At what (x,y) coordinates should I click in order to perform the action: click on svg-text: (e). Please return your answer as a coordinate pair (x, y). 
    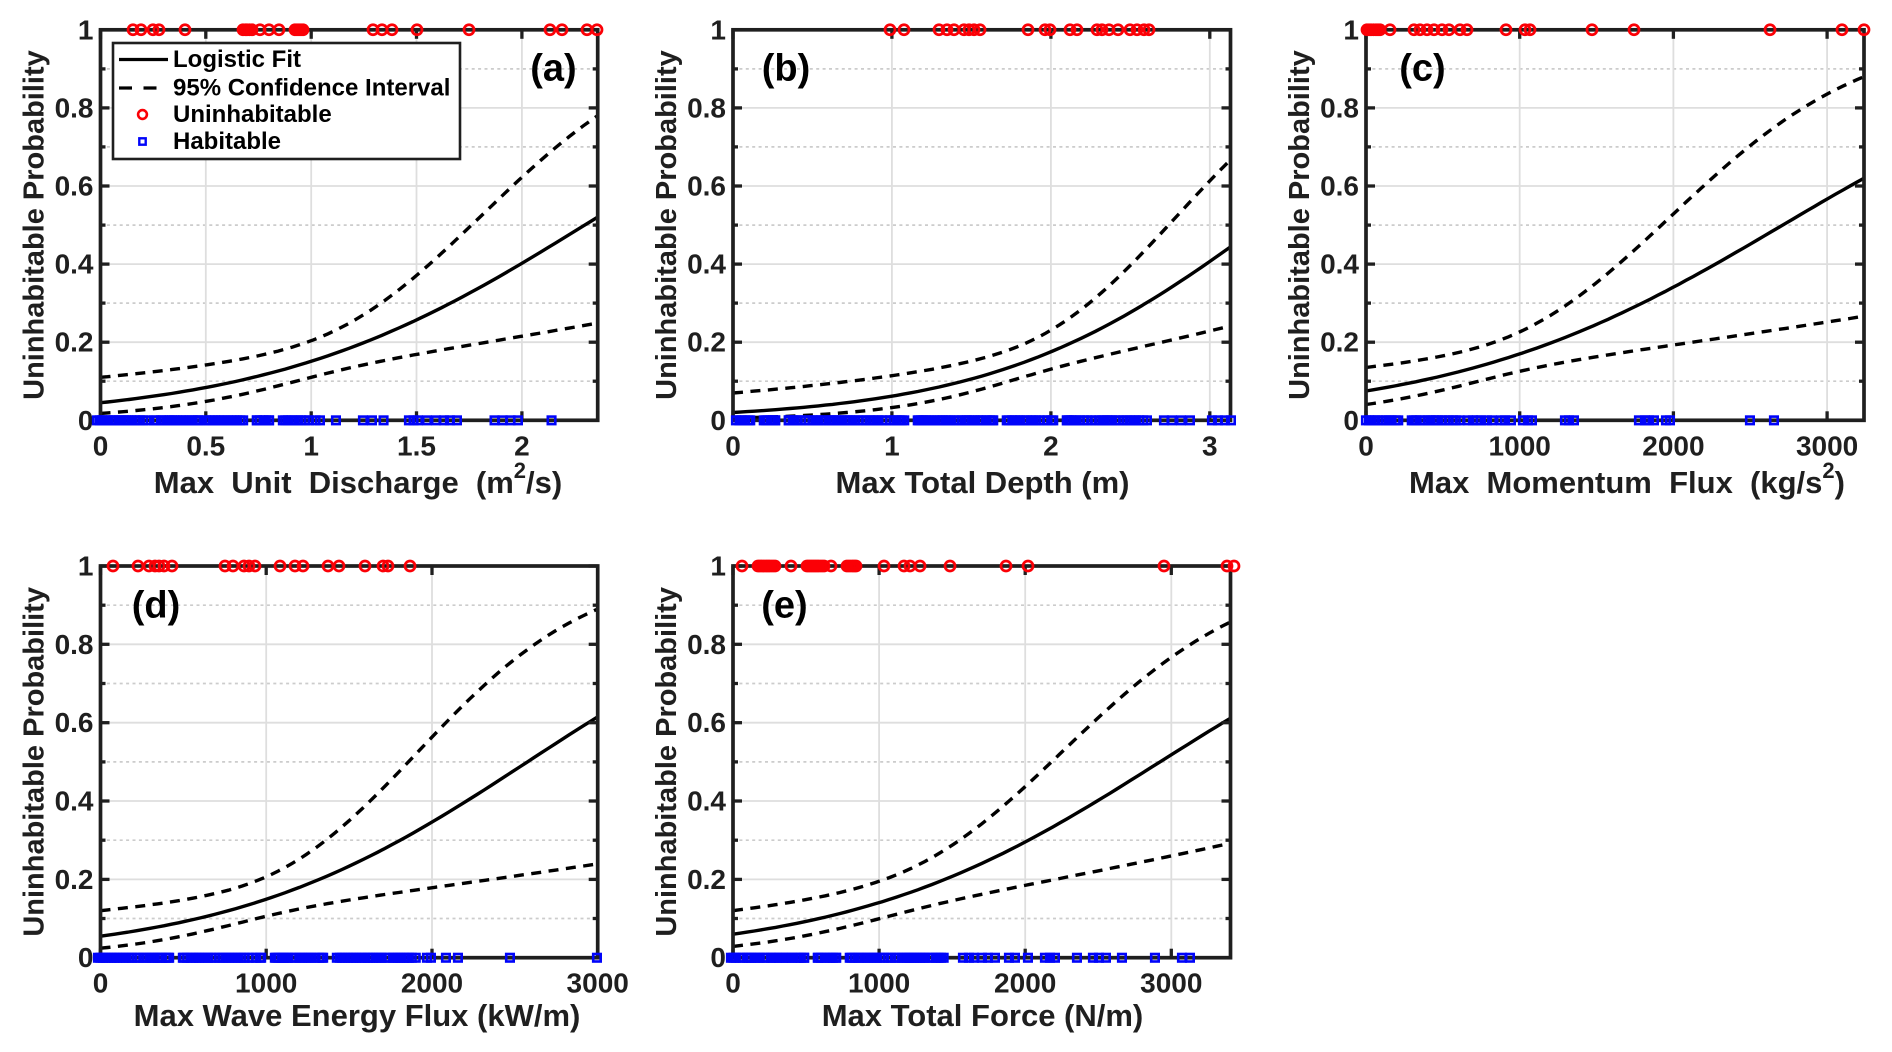
    Looking at the image, I should click on (784, 606).